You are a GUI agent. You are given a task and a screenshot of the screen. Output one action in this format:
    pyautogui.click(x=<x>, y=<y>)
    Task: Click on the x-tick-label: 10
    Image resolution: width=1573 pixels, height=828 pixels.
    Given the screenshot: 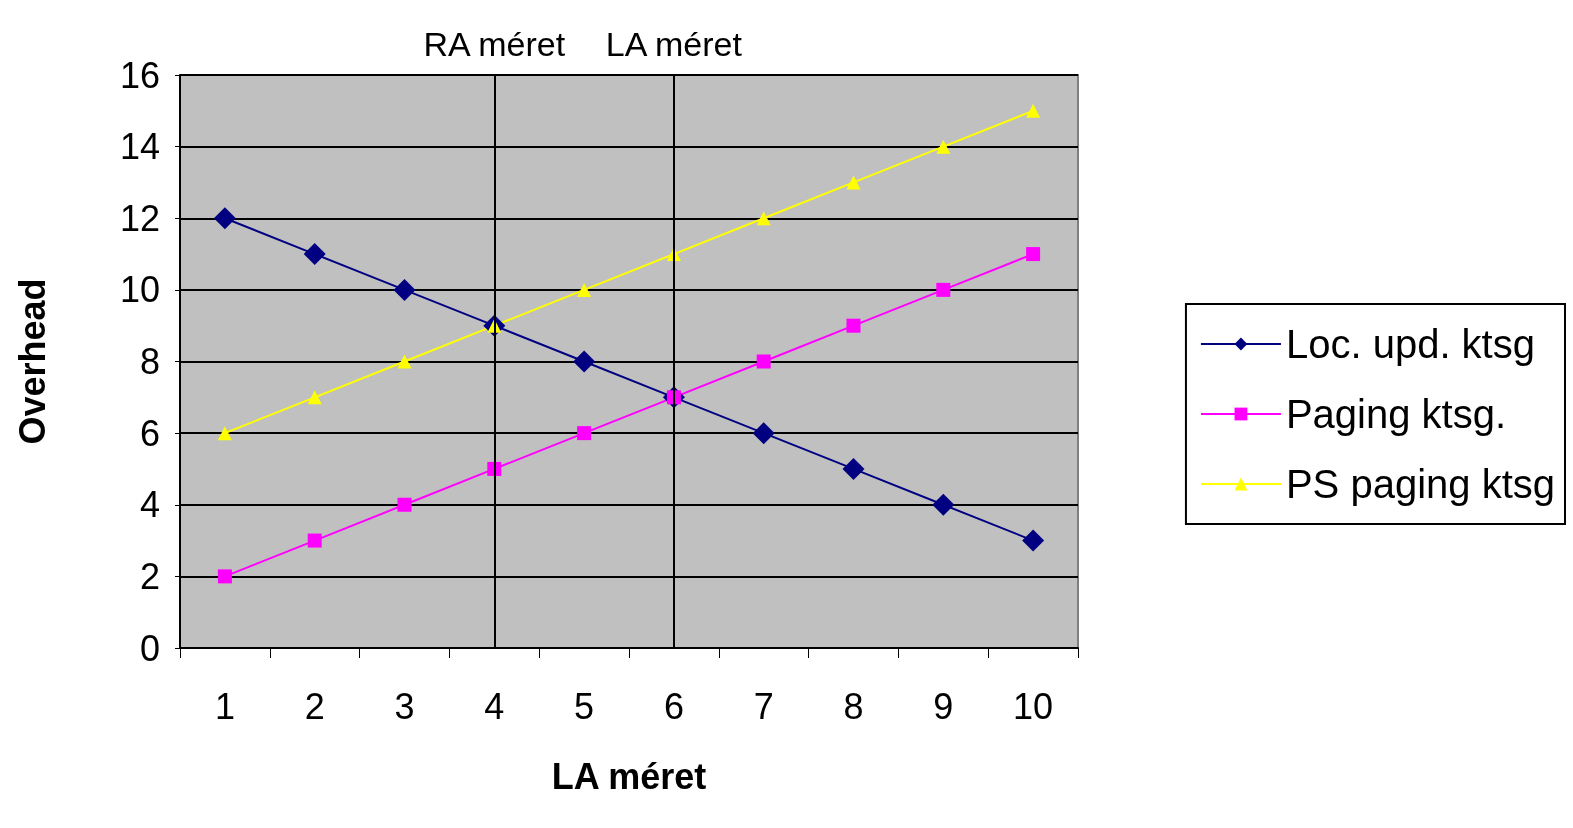 What is the action you would take?
    pyautogui.click(x=1033, y=706)
    